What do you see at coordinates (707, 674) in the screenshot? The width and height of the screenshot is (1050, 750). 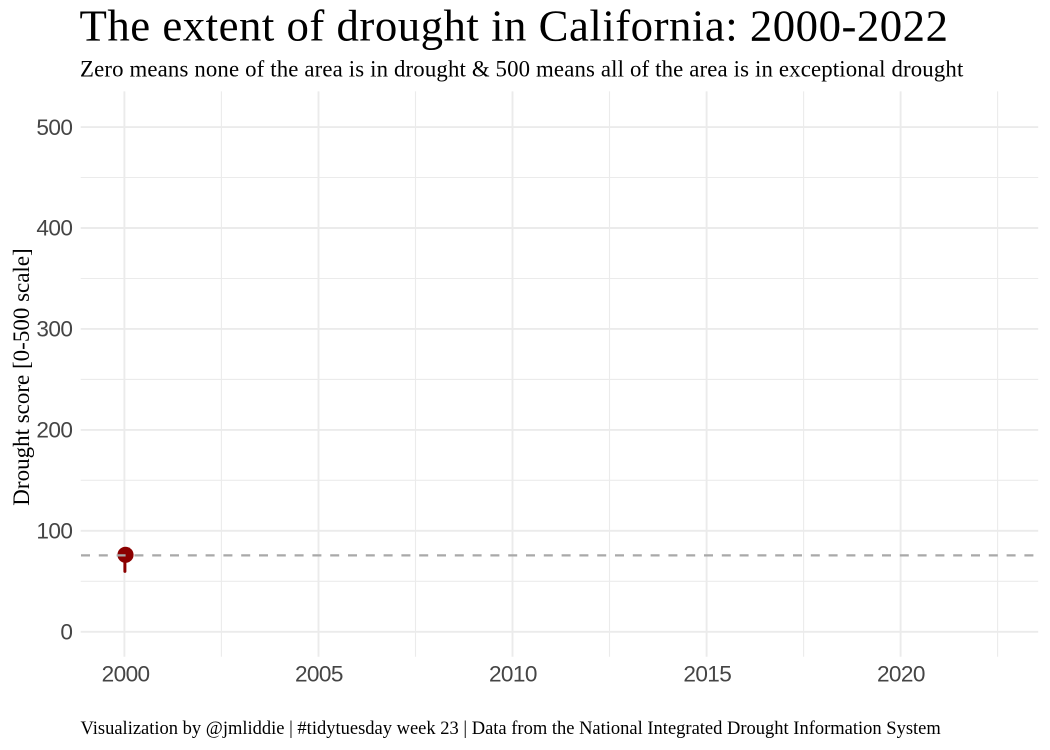 I see `svg-text: 2015` at bounding box center [707, 674].